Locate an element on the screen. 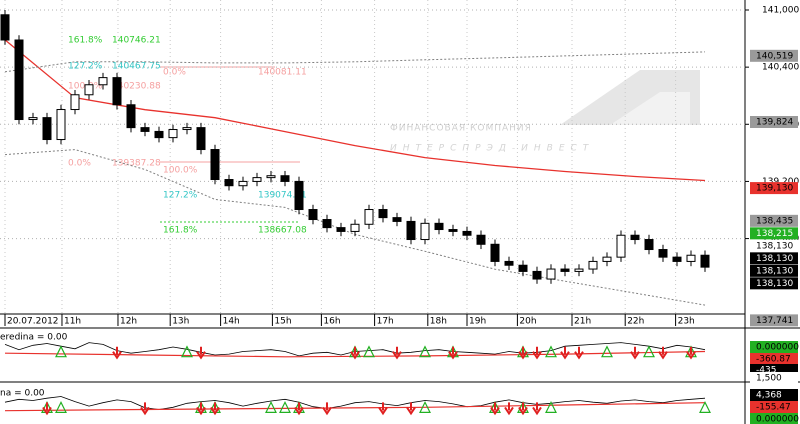 This screenshot has width=800, height=424. logo-shape is located at coordinates (650, 108).